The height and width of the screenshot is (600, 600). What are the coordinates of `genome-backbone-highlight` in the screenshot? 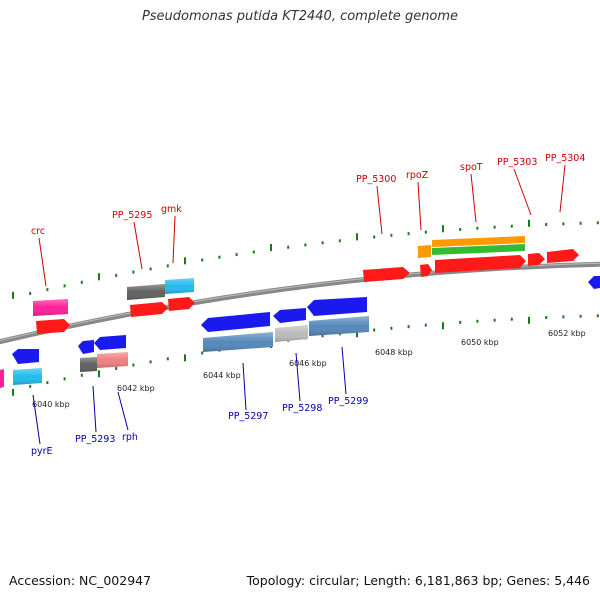 It's located at (300, 302).